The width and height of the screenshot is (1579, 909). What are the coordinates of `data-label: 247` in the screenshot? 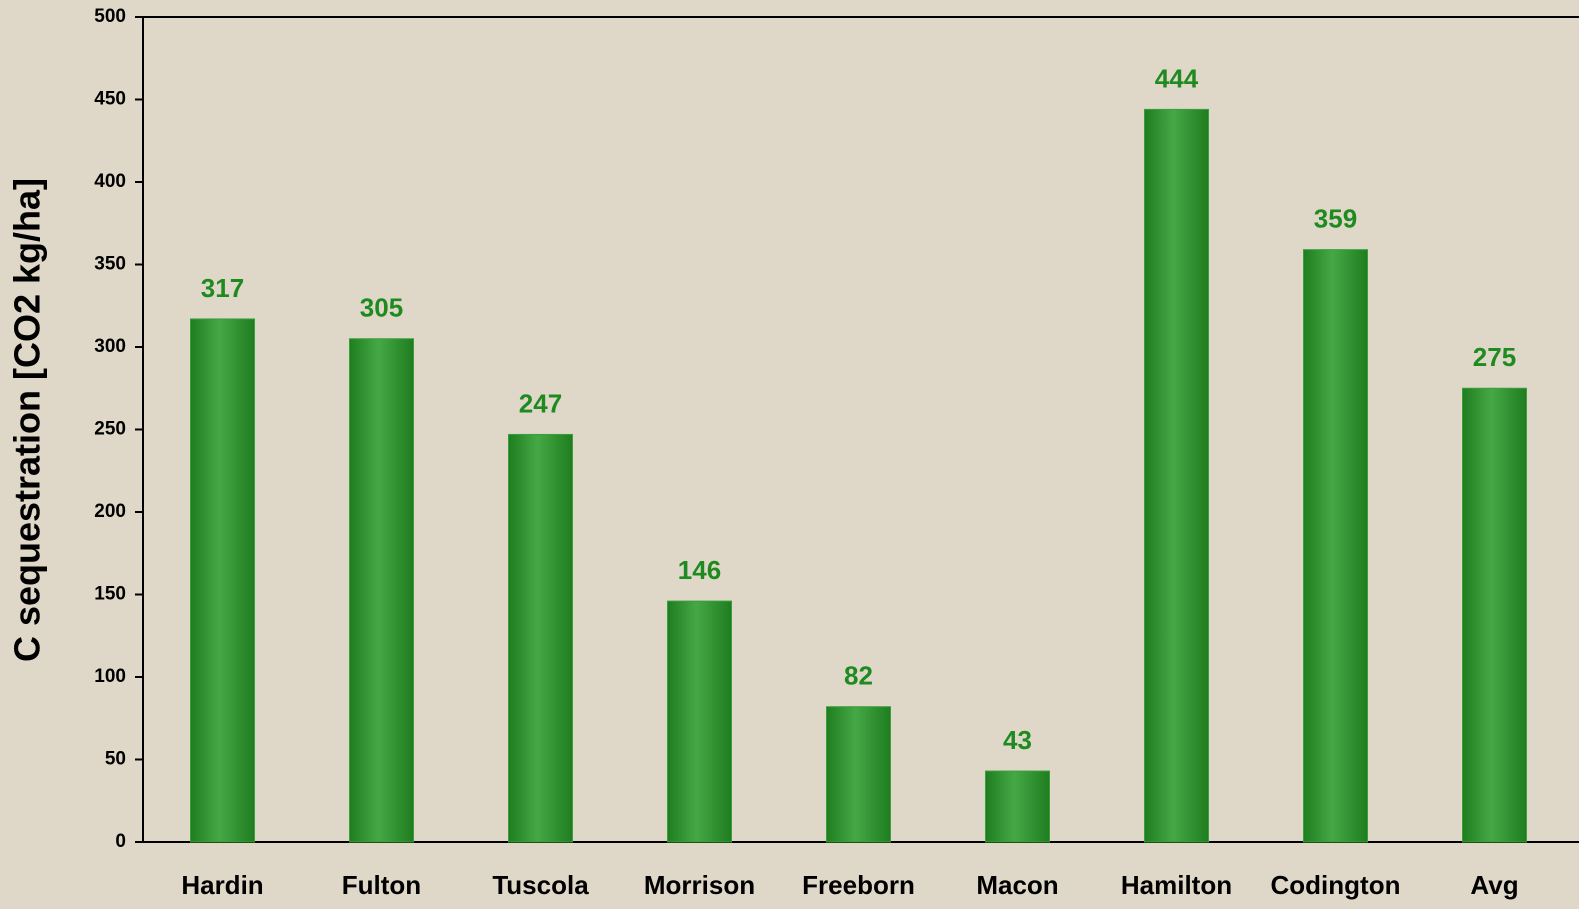 It's located at (540, 403).